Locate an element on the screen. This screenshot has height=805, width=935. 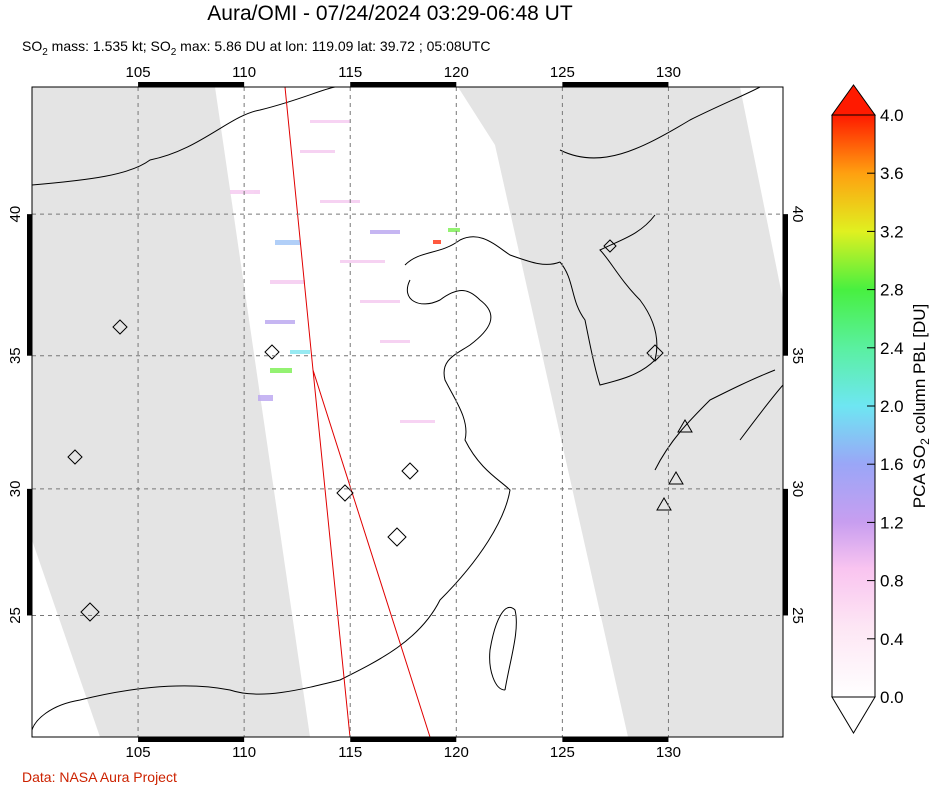
colorbar-over is located at coordinates (853, 100).